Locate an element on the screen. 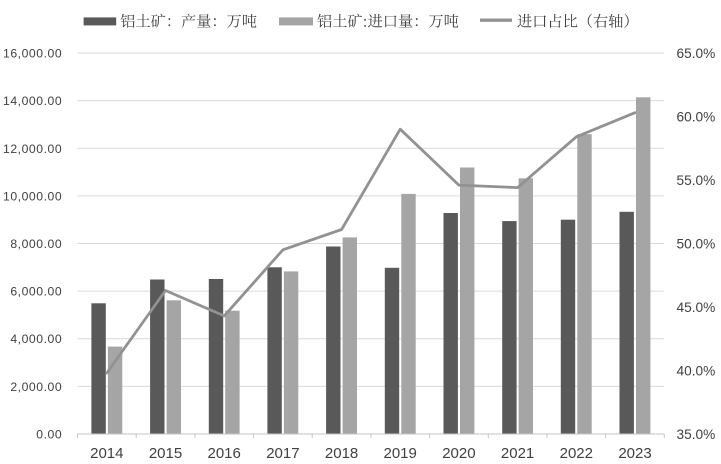 The image size is (721, 464). svg-text: 6,000.00 is located at coordinates (36, 292).